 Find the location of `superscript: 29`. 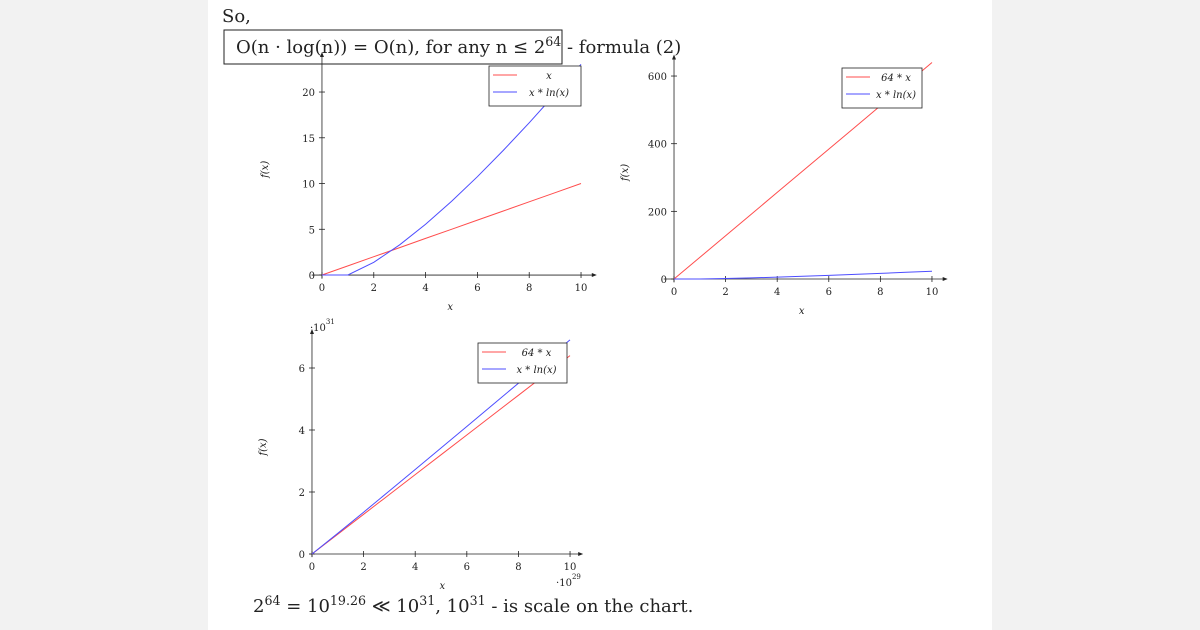

superscript: 29 is located at coordinates (576, 577).